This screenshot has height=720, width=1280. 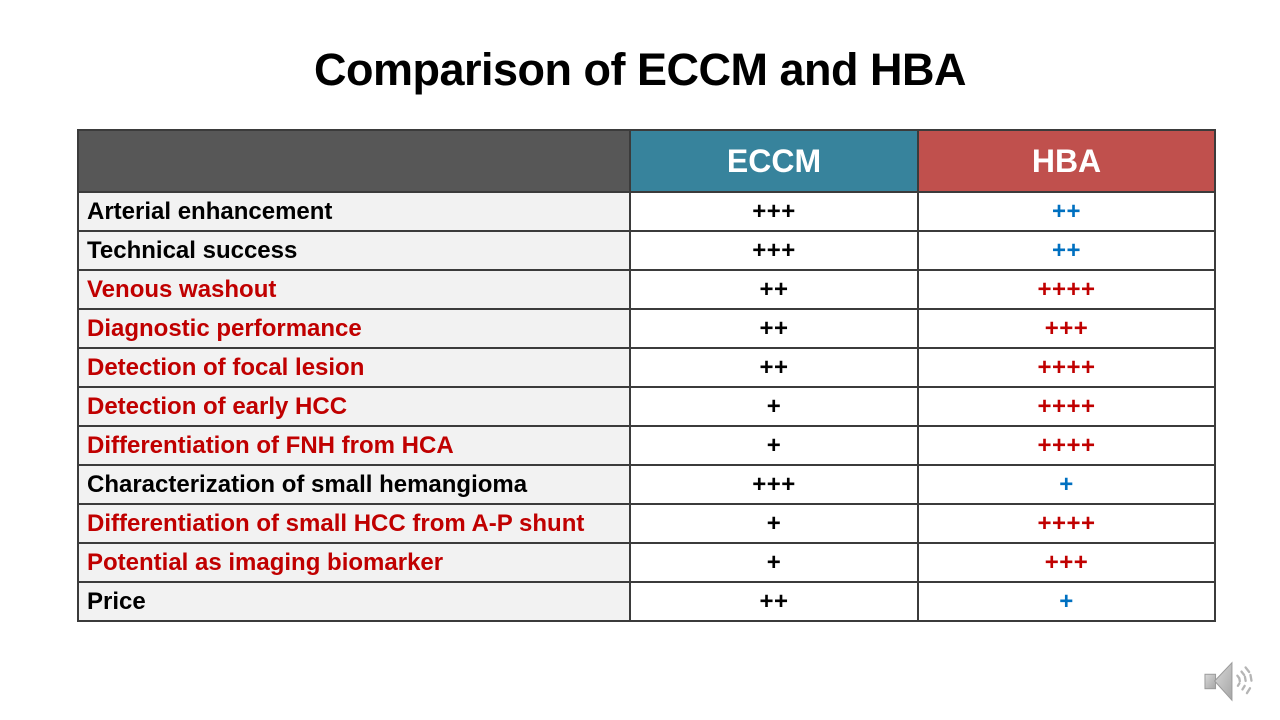 What do you see at coordinates (1210, 681) in the screenshot?
I see `speaker-body` at bounding box center [1210, 681].